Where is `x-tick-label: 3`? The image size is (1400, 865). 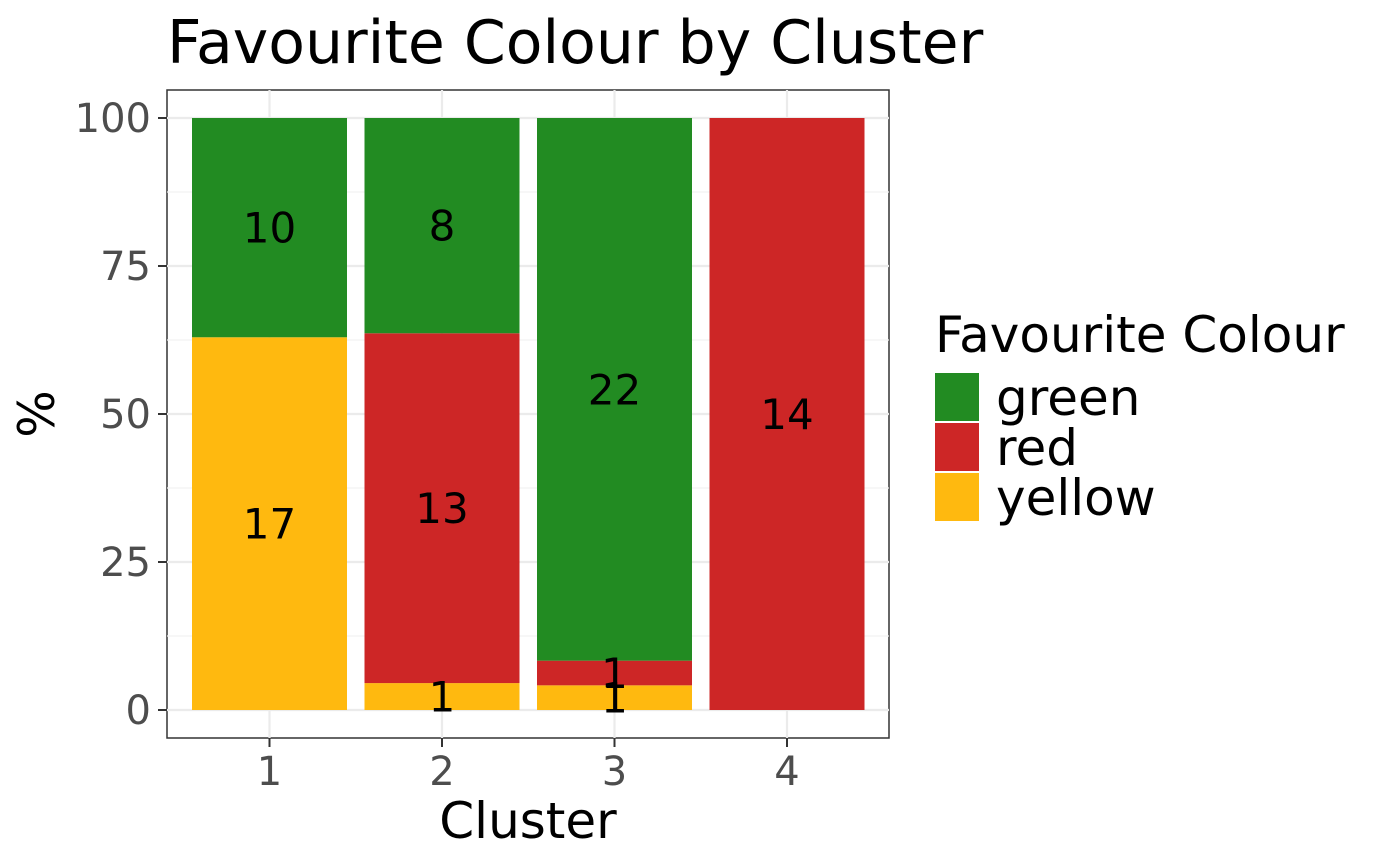 x-tick-label: 3 is located at coordinates (614, 772).